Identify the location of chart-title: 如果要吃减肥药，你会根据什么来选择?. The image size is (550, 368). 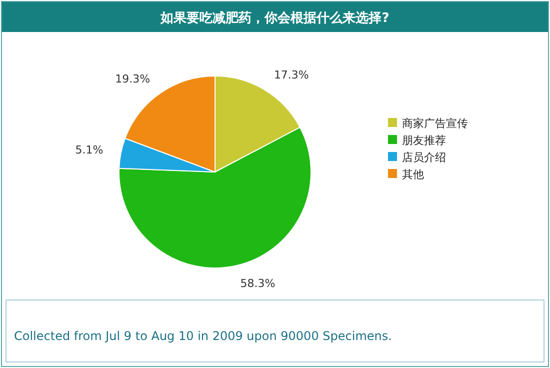
(275, 18).